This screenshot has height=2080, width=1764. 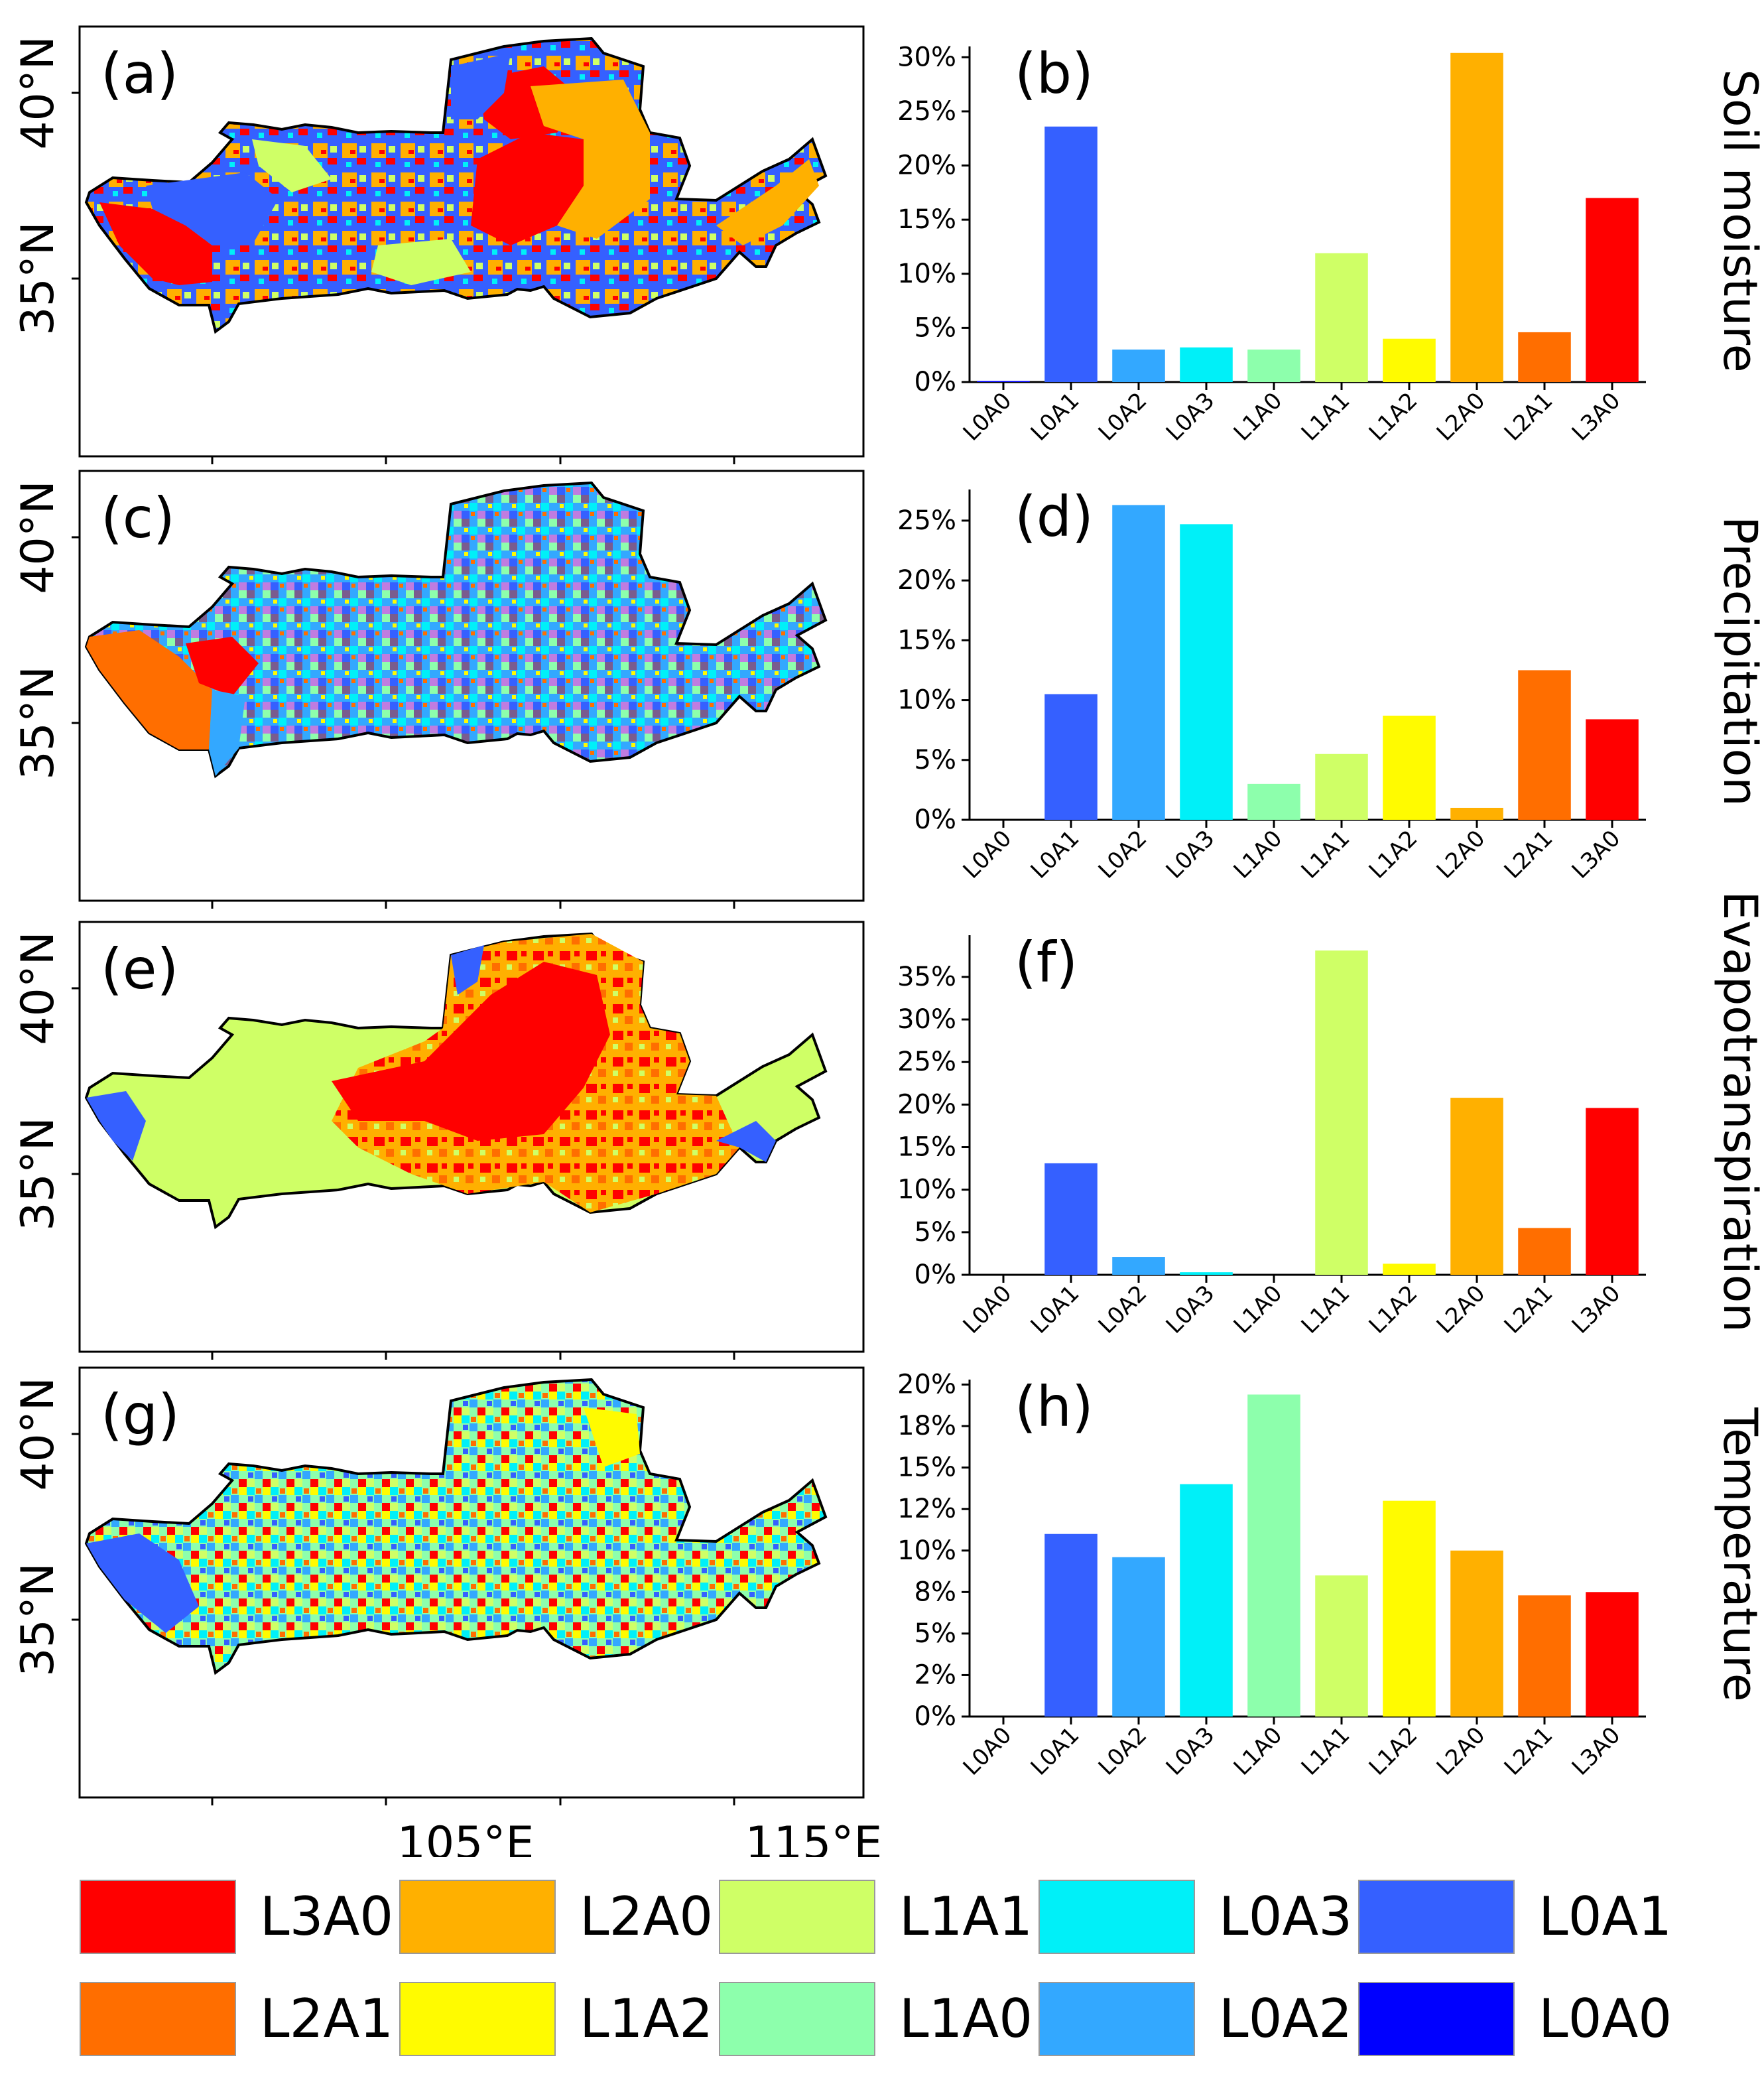 I want to click on panel-label-a: (a), so click(x=139, y=73).